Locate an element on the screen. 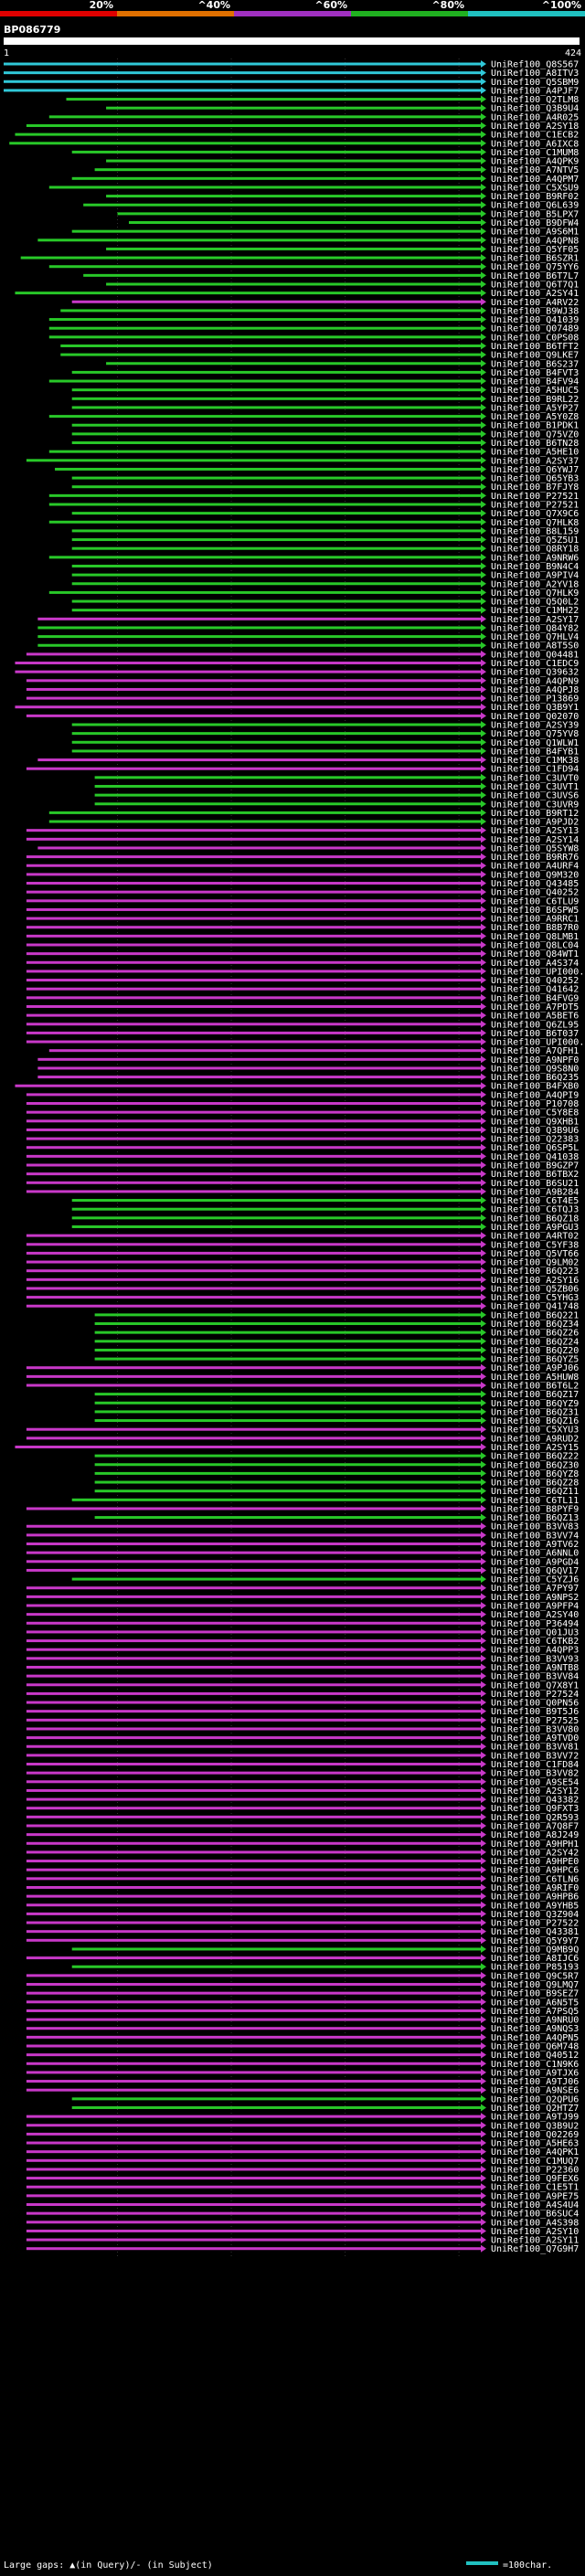 Image resolution: width=585 pixels, height=2576 pixels. hit-label: UniRef100_Q9LKE7 is located at coordinates (535, 356).